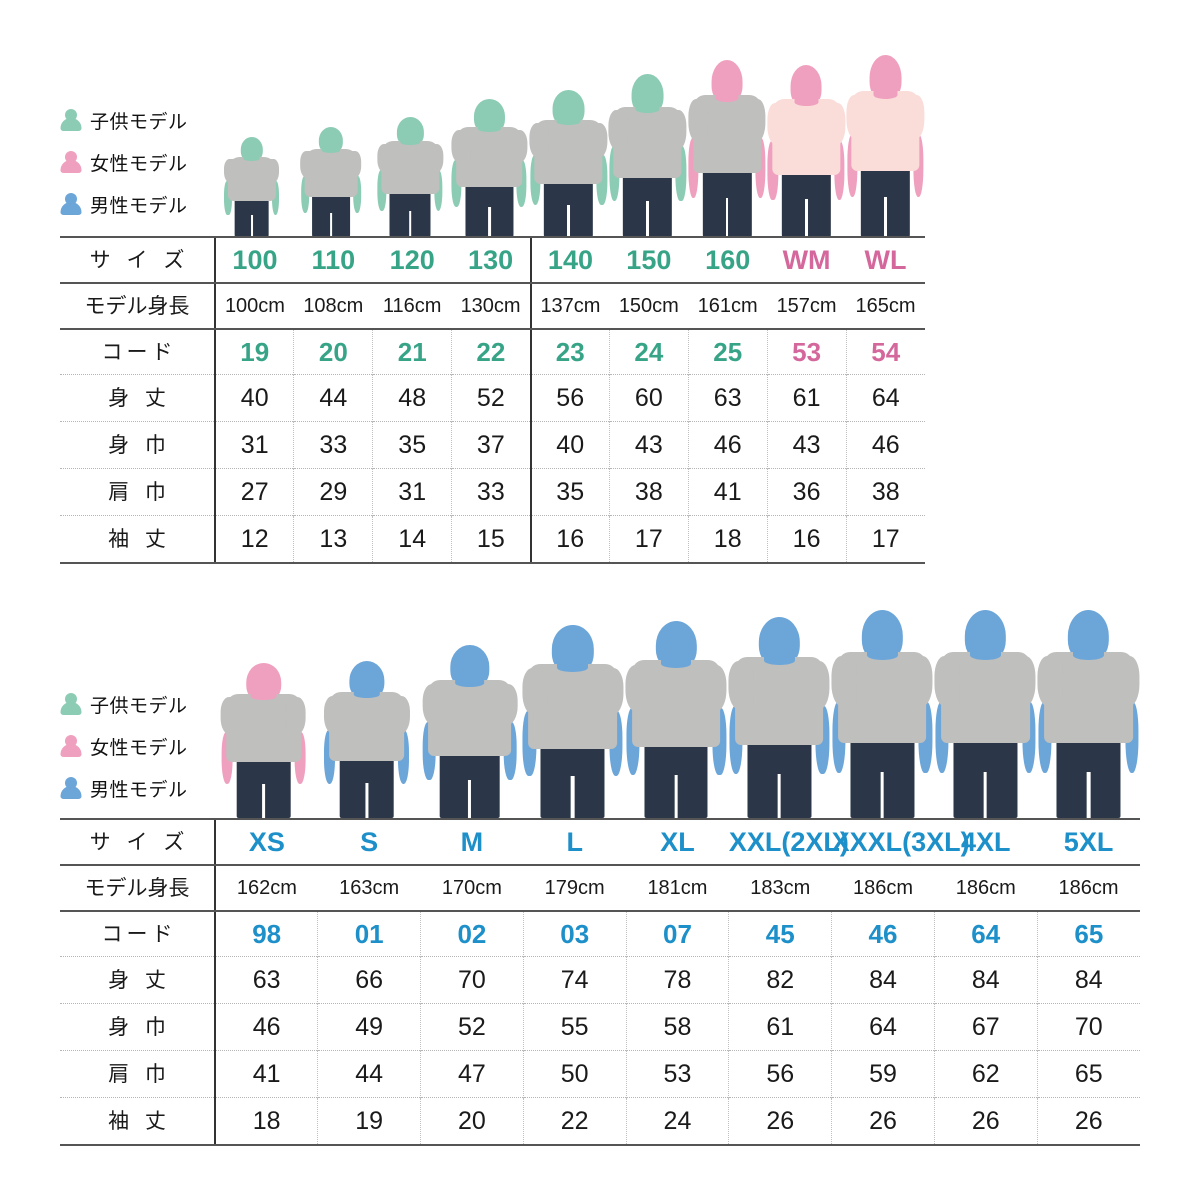 The height and width of the screenshot is (1200, 1200). What do you see at coordinates (492, 492) in the screenshot?
I see `table-row-shoulder: 肩 巾 27 29 31 33 35 38 41 36 38` at bounding box center [492, 492].